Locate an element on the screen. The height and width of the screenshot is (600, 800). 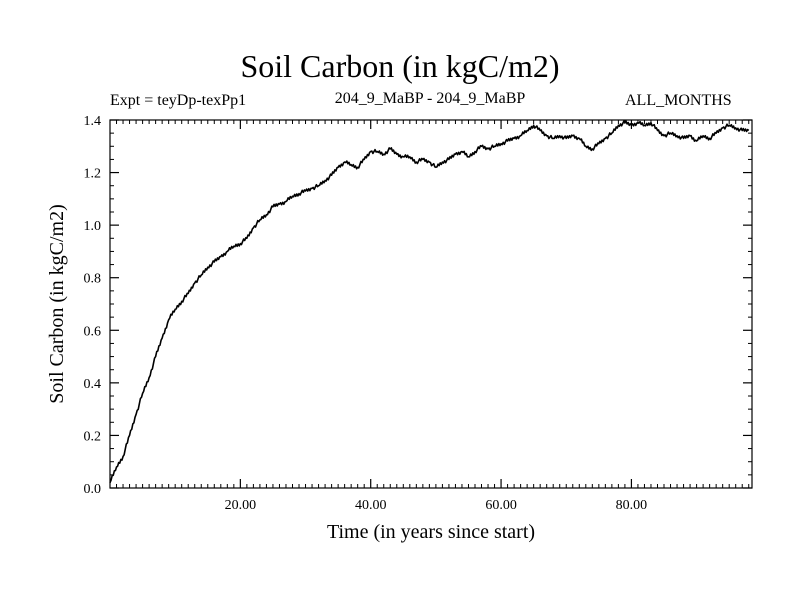
experiment-label: Expt = teyDp-texPp1 is located at coordinates (178, 100).